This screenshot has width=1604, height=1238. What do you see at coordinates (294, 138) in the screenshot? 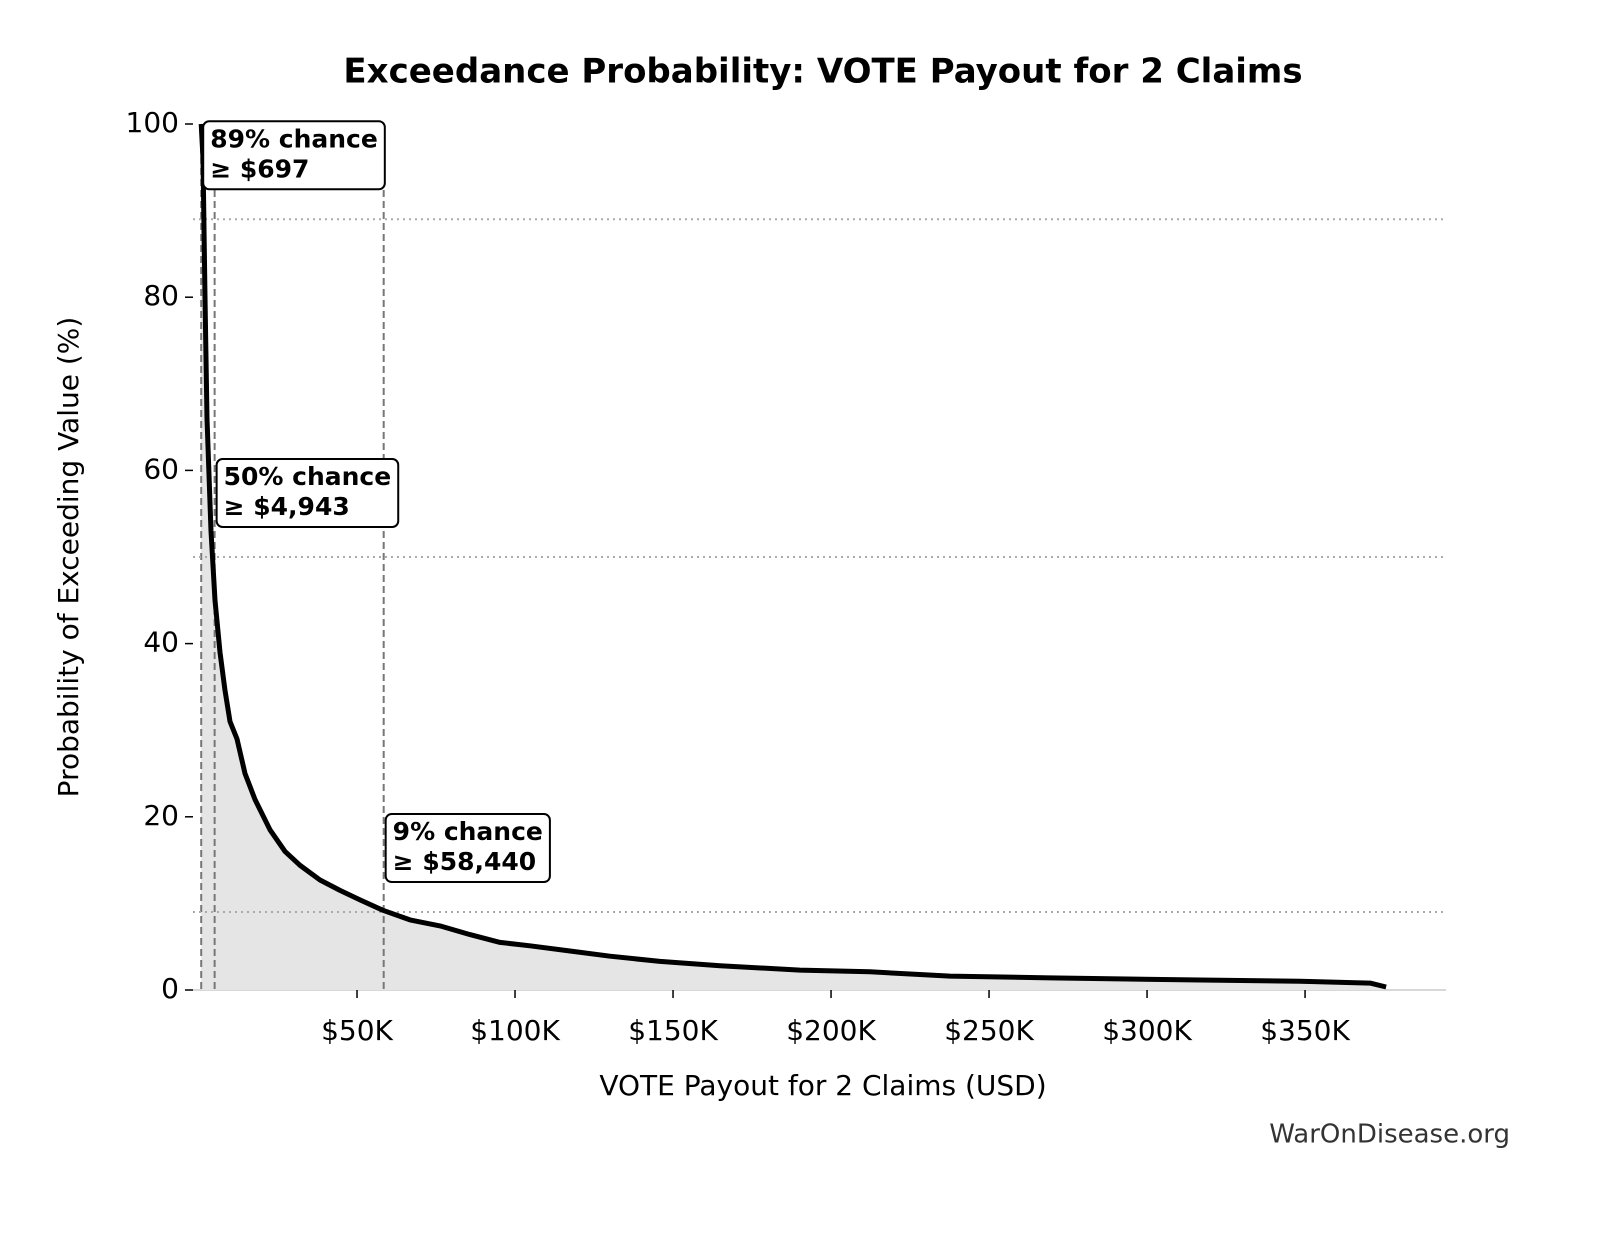
I see `annotation-text: 89% chance` at bounding box center [294, 138].